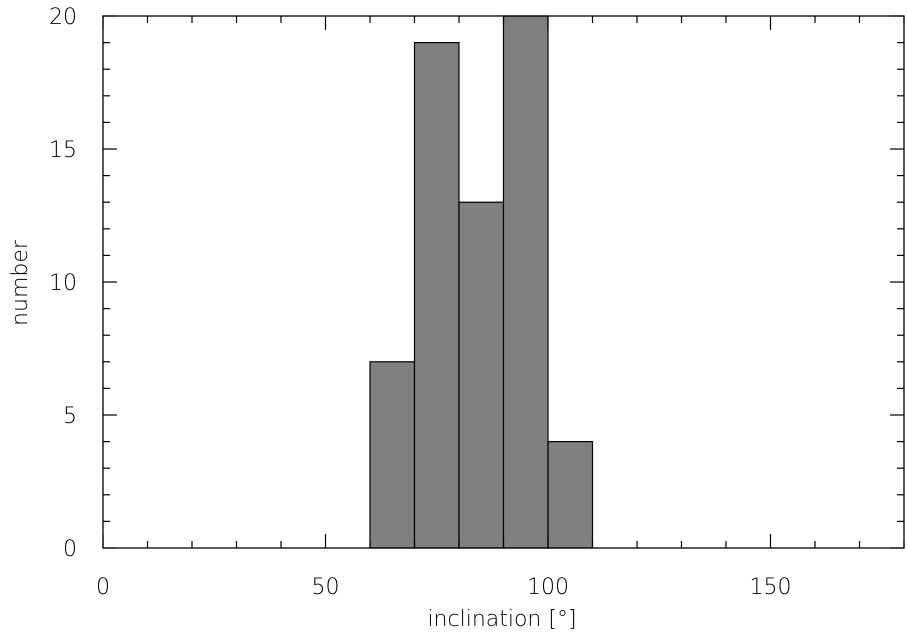 This screenshot has height=637, width=908. I want to click on x-tick-label: 0, so click(103, 587).